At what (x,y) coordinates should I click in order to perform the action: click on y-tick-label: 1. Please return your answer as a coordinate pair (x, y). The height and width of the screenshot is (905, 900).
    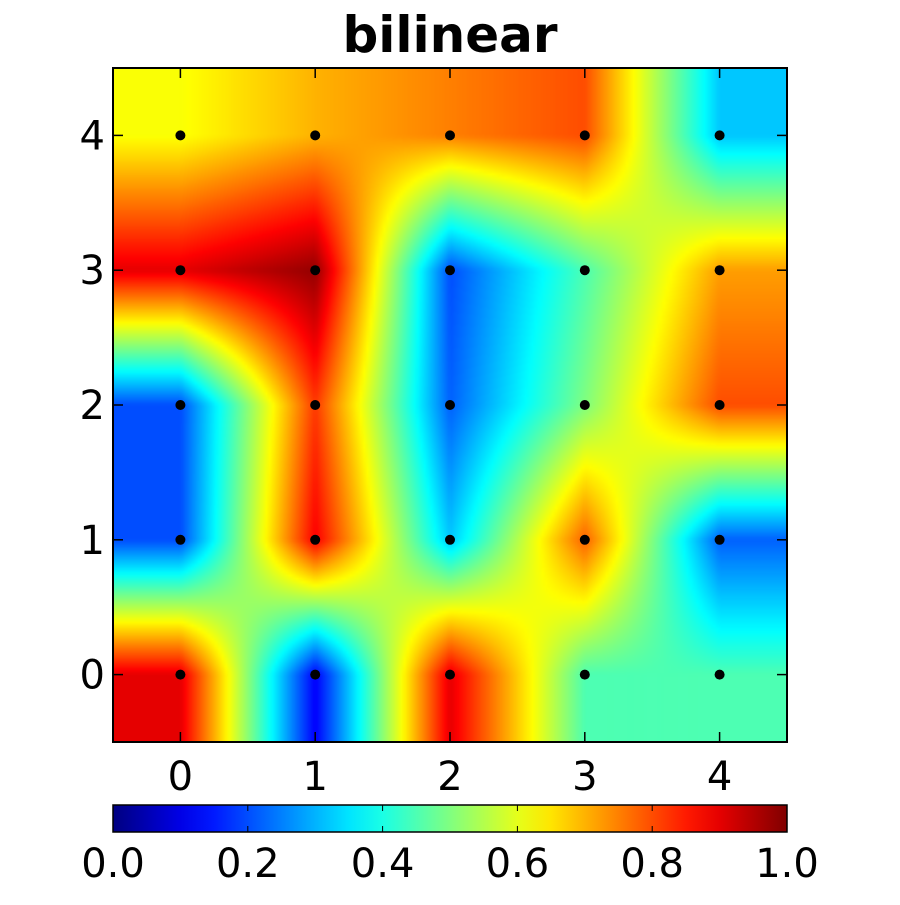
    Looking at the image, I should click on (92, 541).